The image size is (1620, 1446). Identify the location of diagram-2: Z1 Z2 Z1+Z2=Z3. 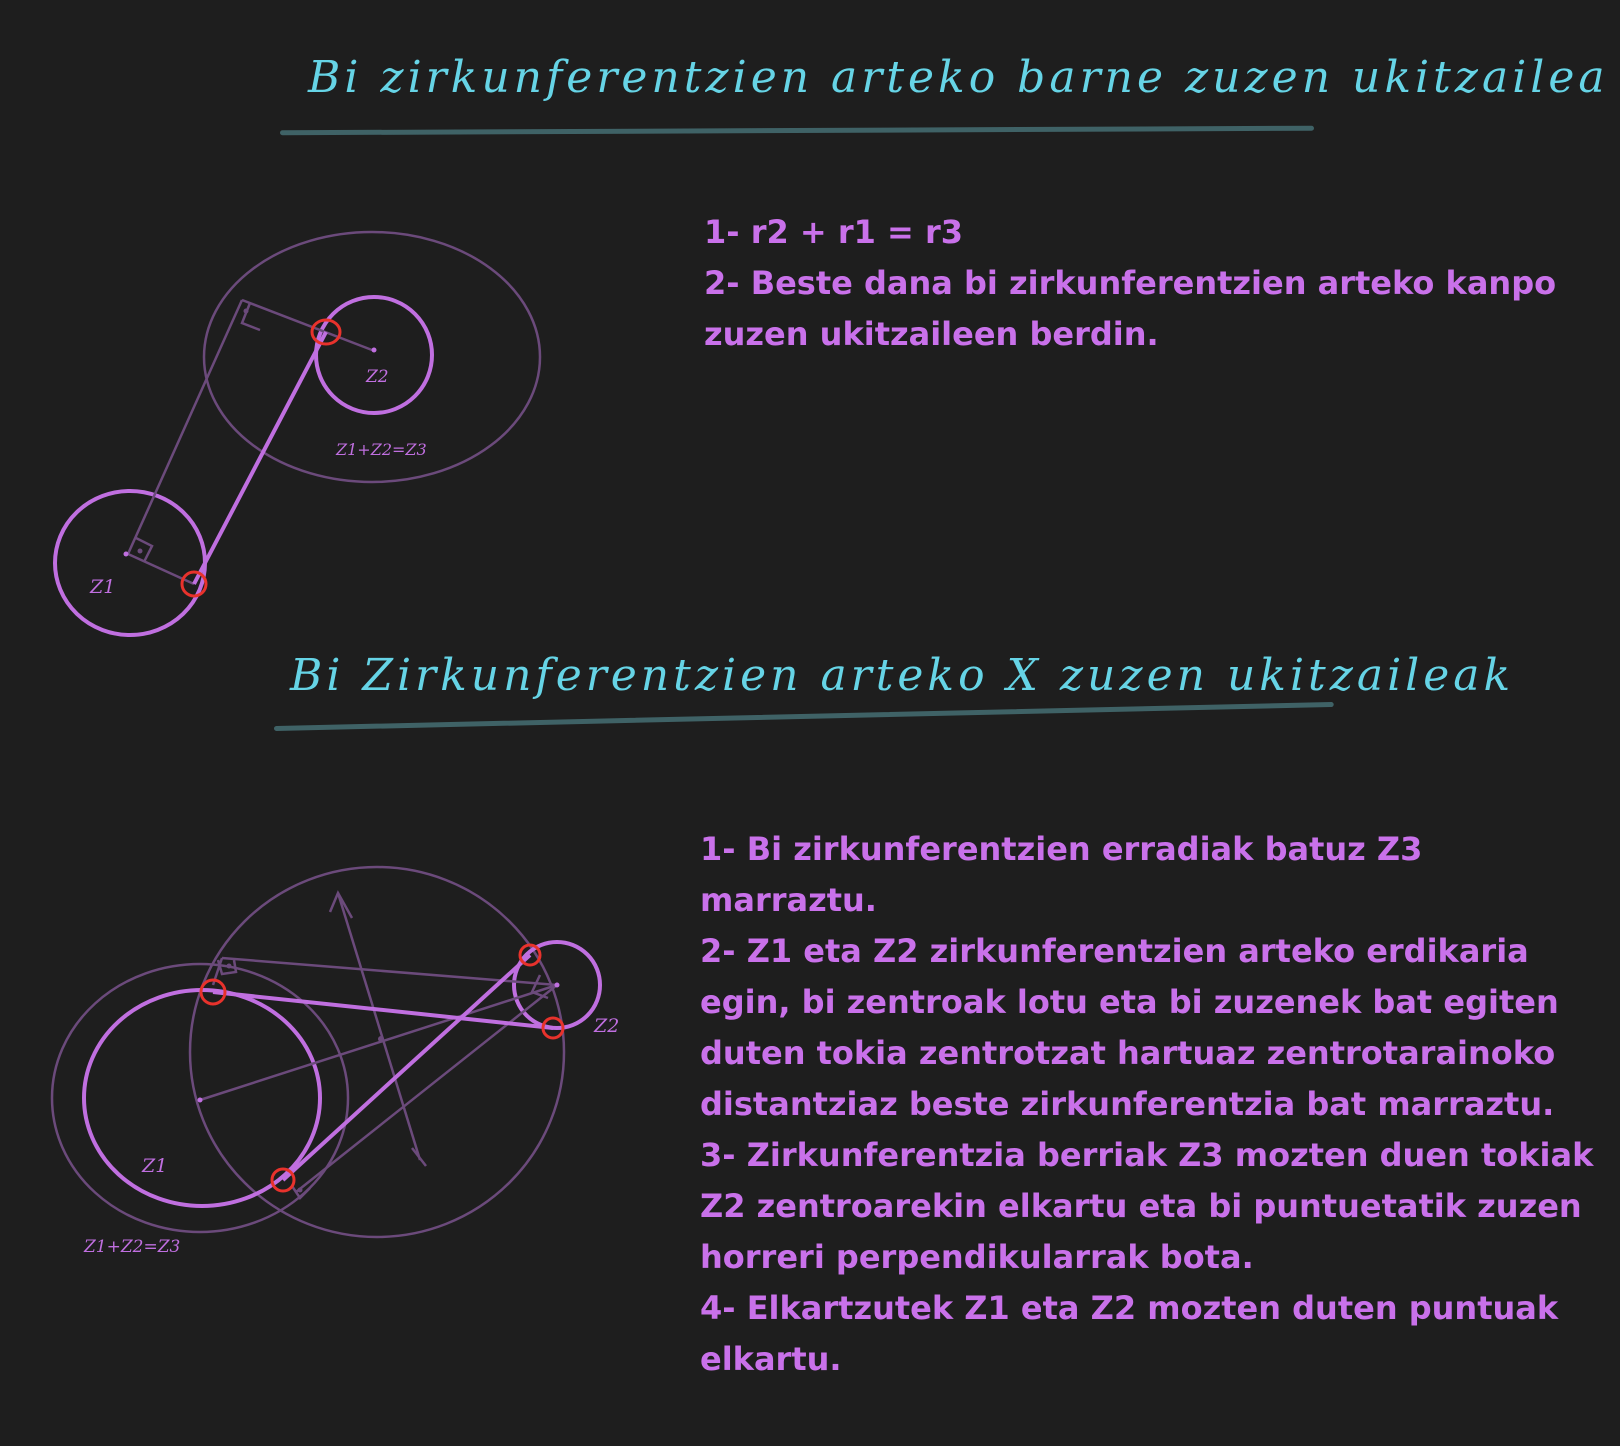
(334, 1061).